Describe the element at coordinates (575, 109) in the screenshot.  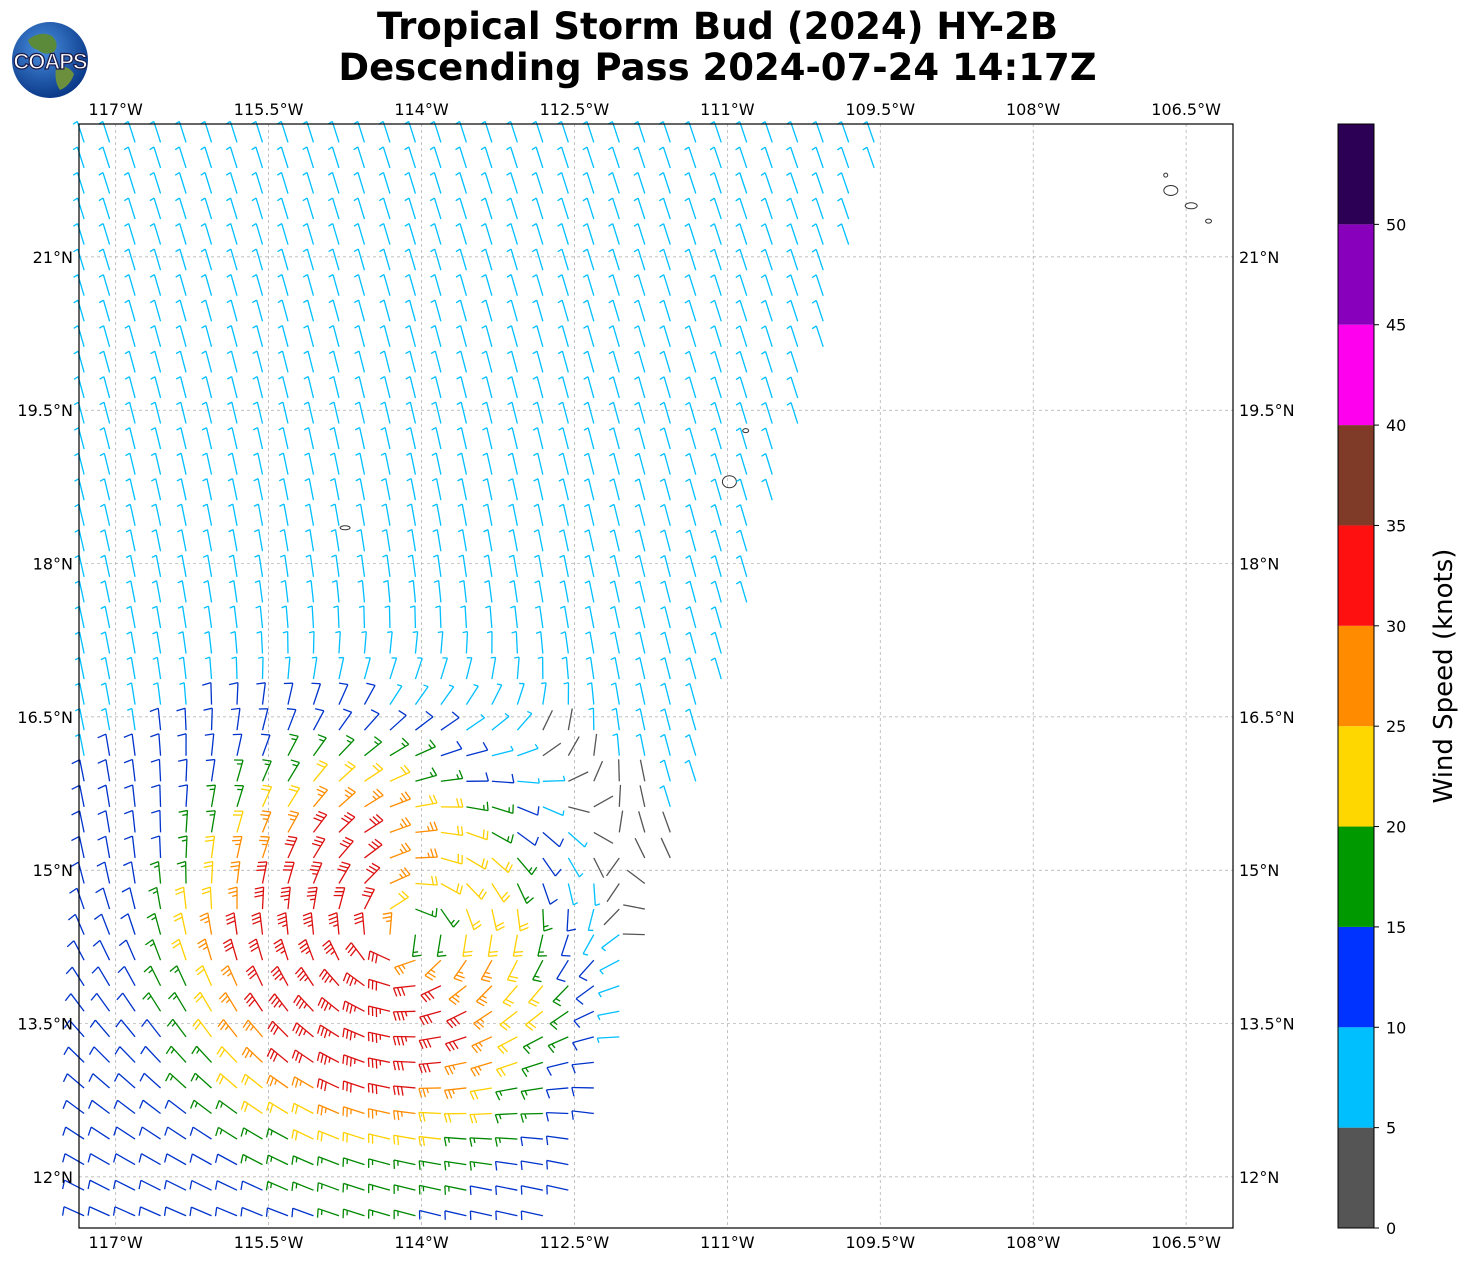
I see `lon-tick-label-top: 112.5°W` at that location.